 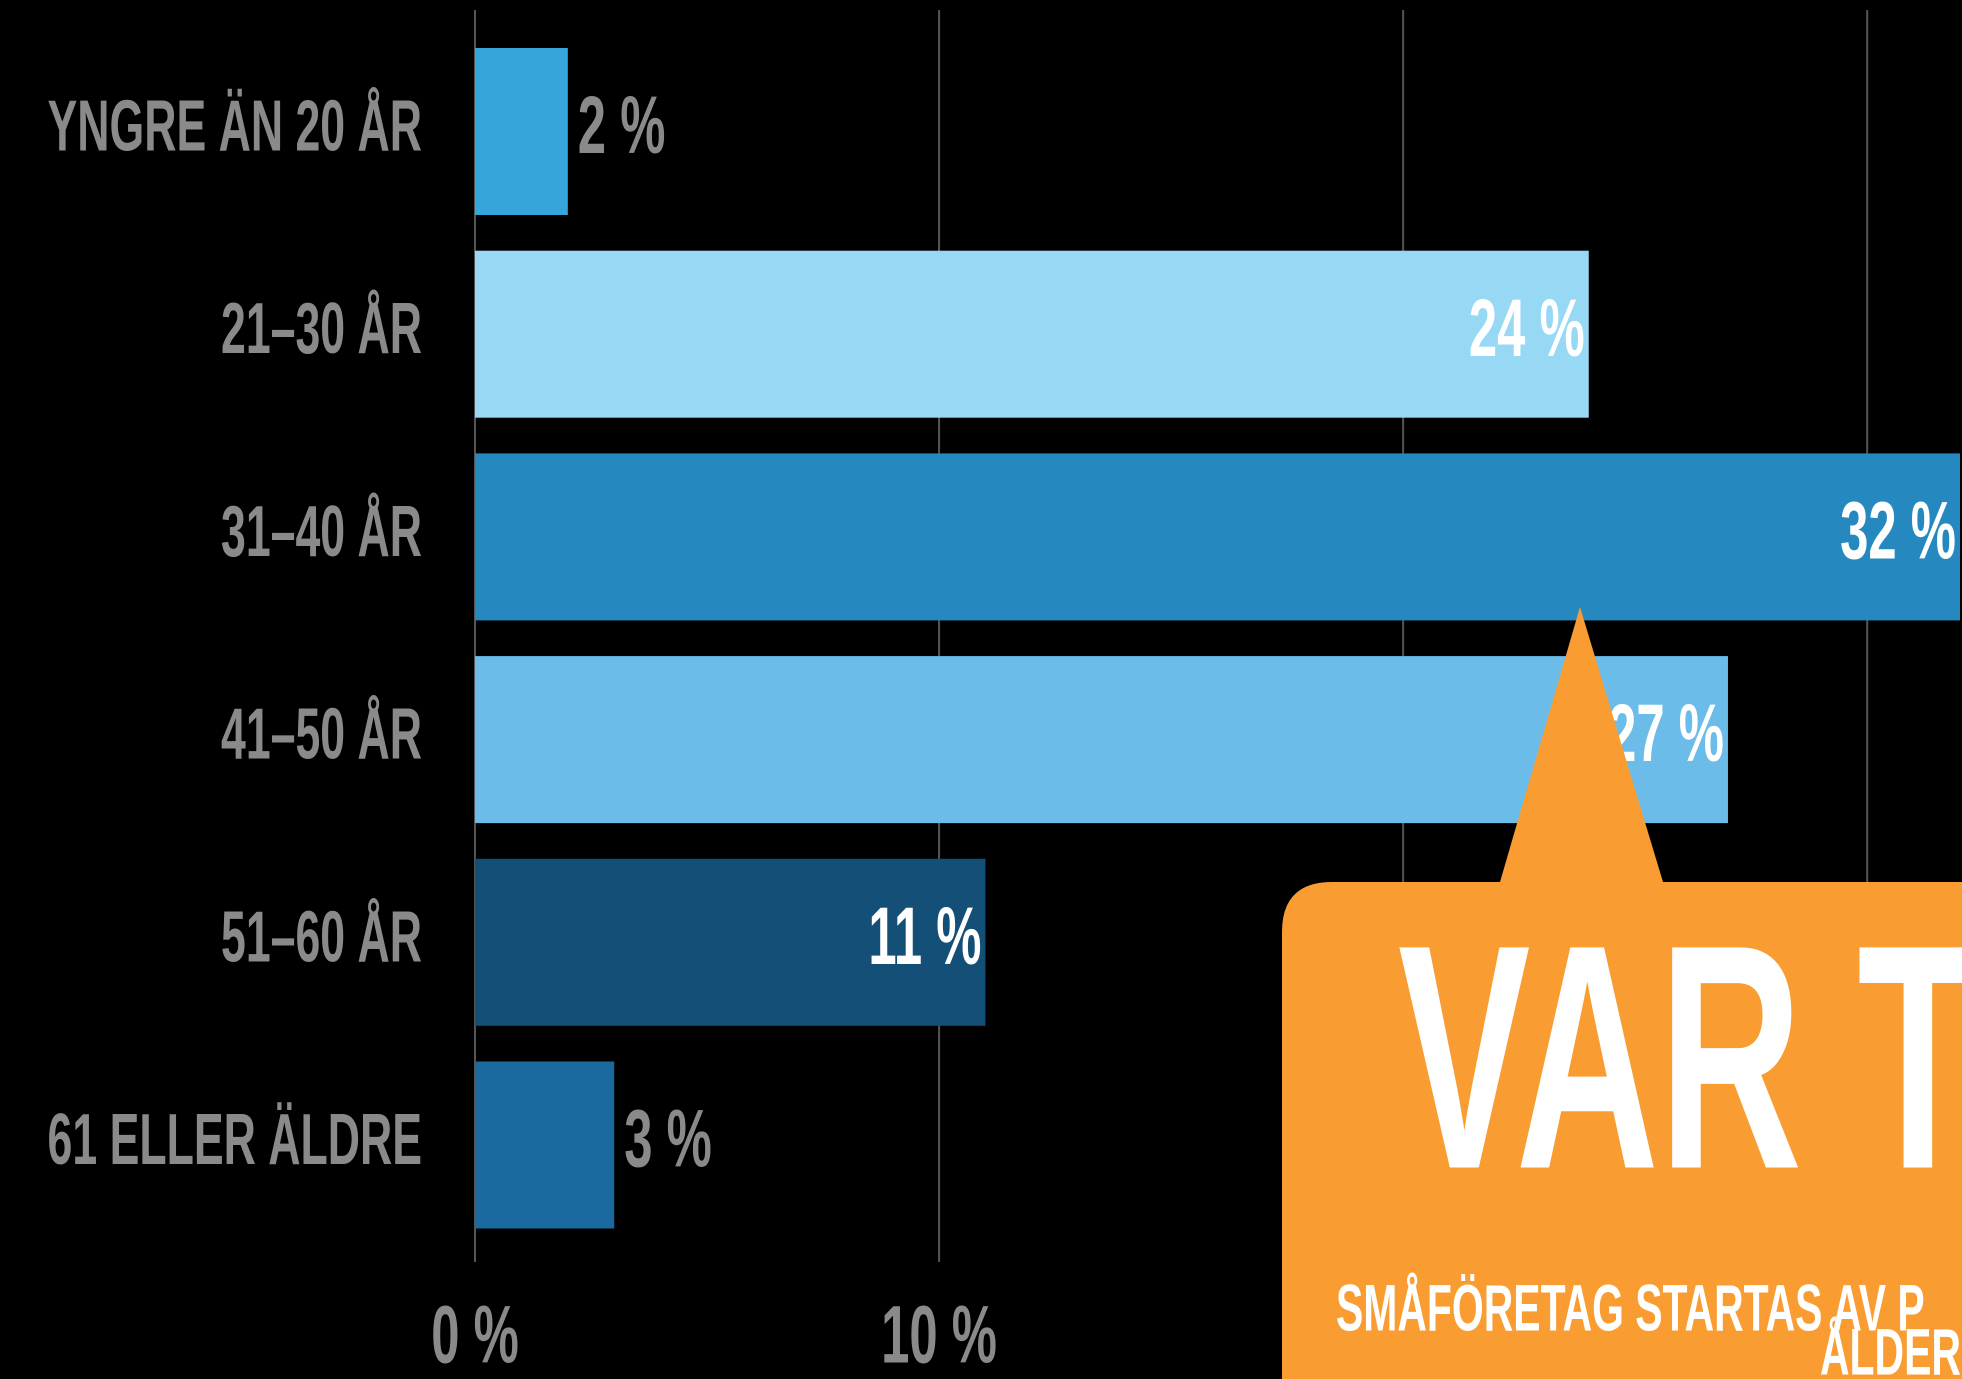 What do you see at coordinates (321, 936) in the screenshot?
I see `category-label: 51–60 ÅR` at bounding box center [321, 936].